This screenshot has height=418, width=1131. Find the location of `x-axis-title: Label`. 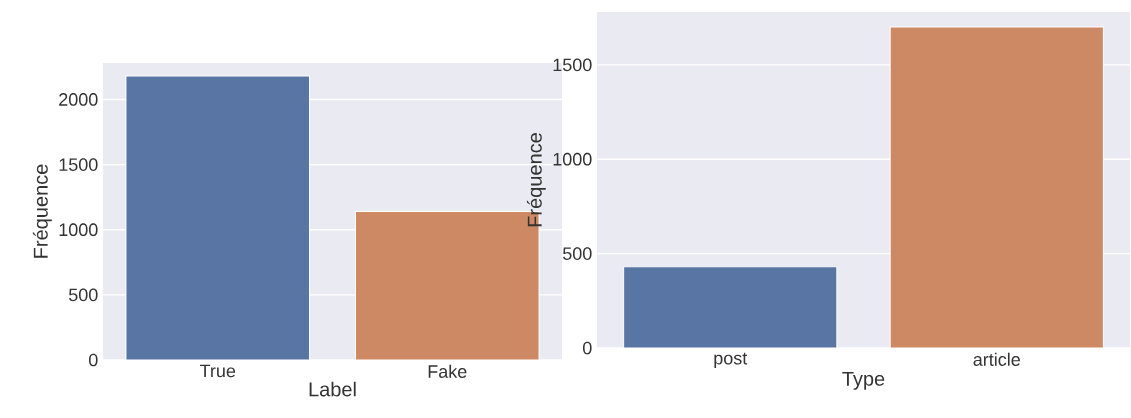

x-axis-title: Label is located at coordinates (332, 389).